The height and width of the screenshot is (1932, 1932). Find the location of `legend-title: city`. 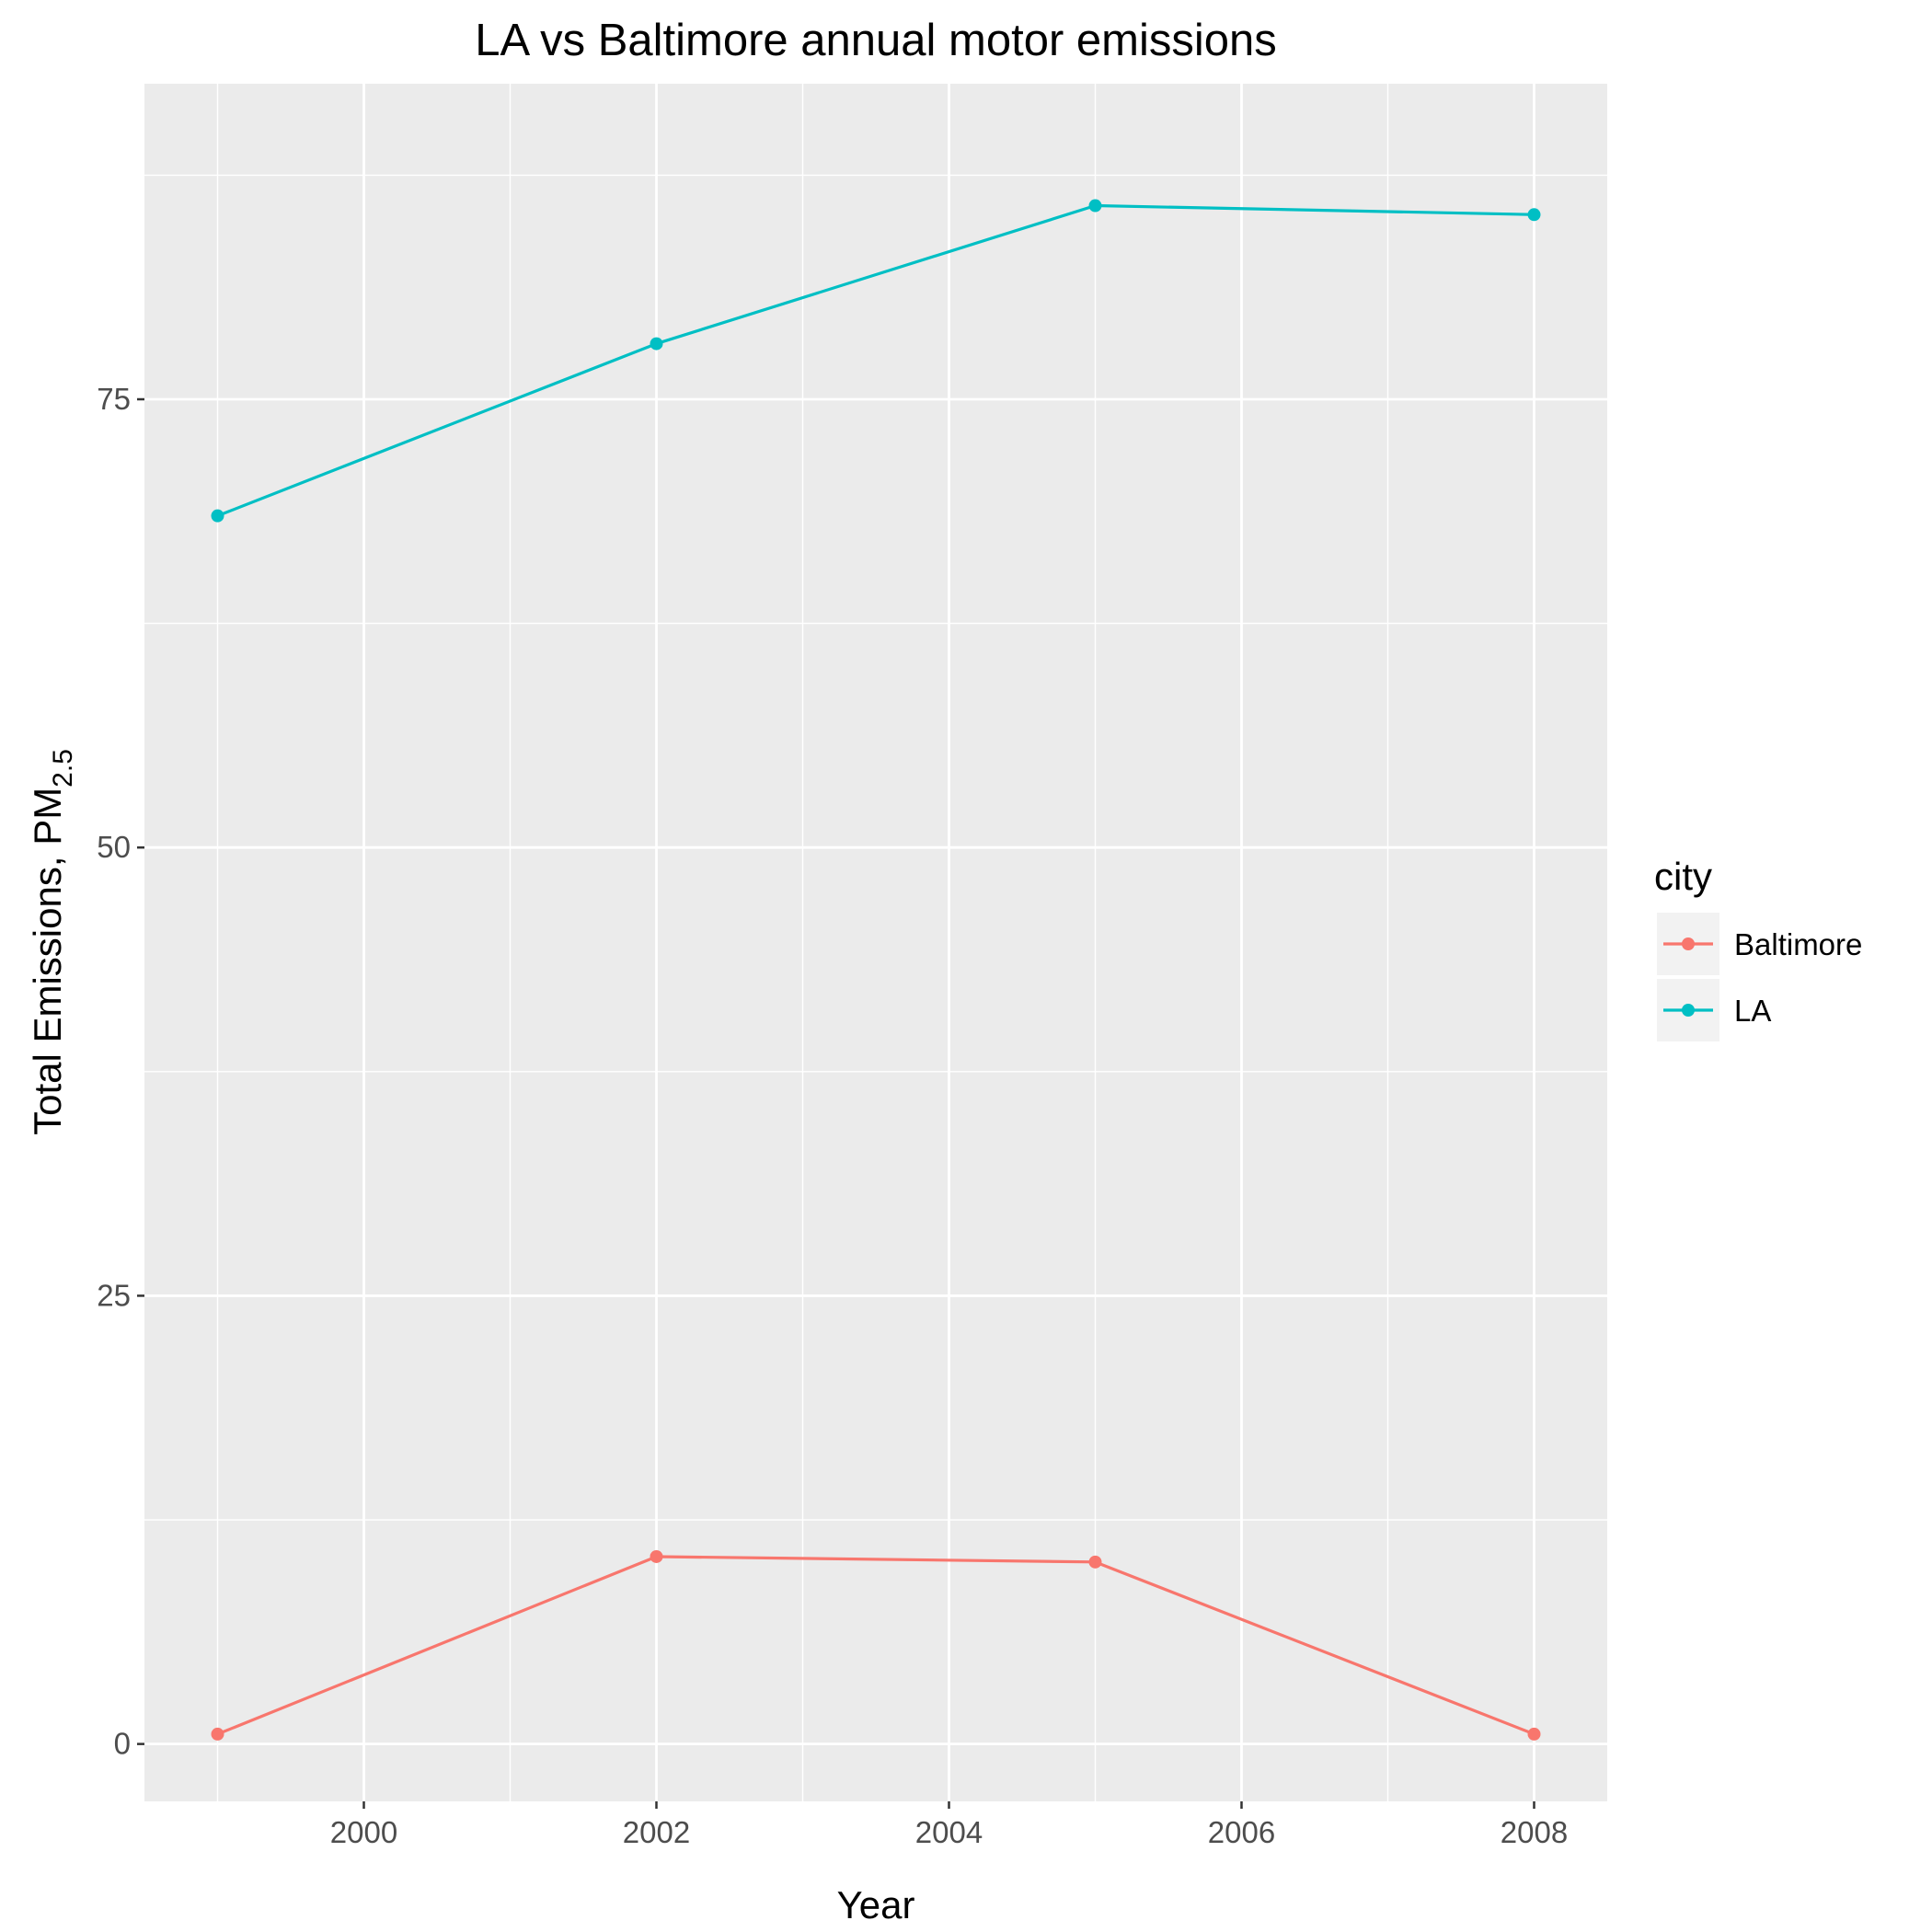

legend-title: city is located at coordinates (1683, 876).